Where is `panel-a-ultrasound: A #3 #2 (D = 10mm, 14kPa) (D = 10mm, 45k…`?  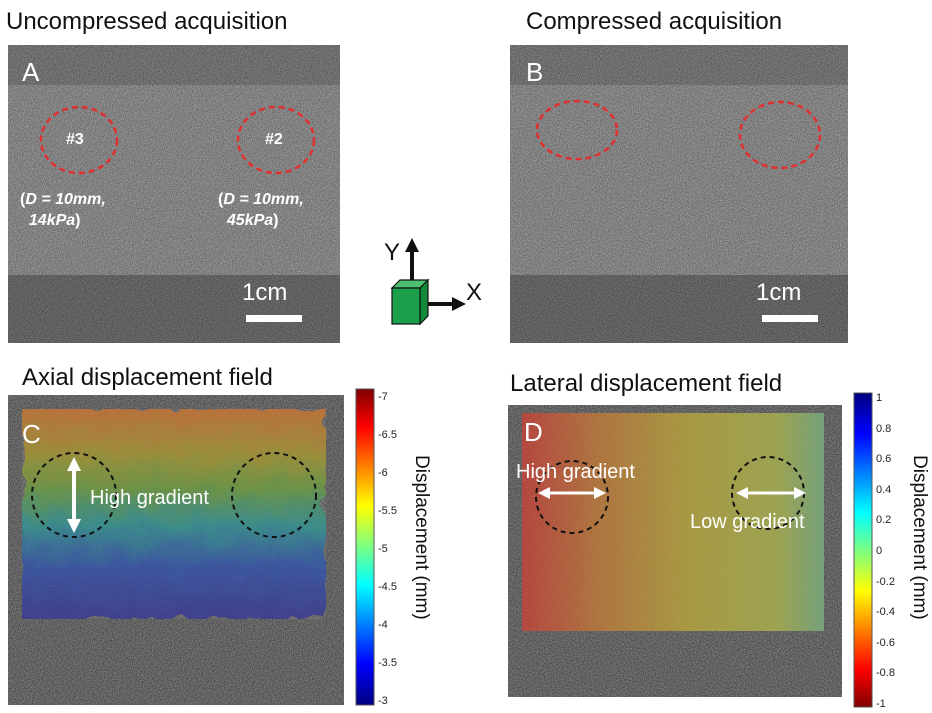
panel-a-ultrasound: A #3 #2 (D = 10mm, 14kPa) (D = 10mm, 45k… is located at coordinates (174, 194).